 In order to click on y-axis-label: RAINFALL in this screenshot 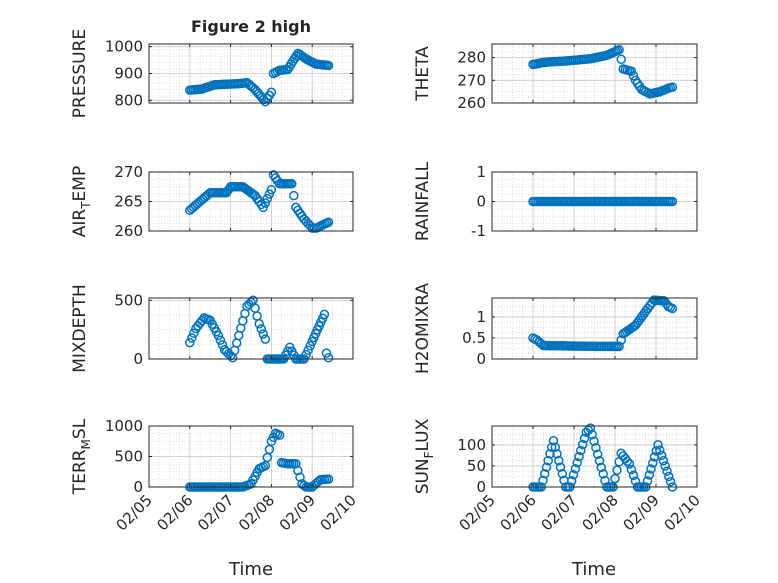, I will do `click(423, 201)`.